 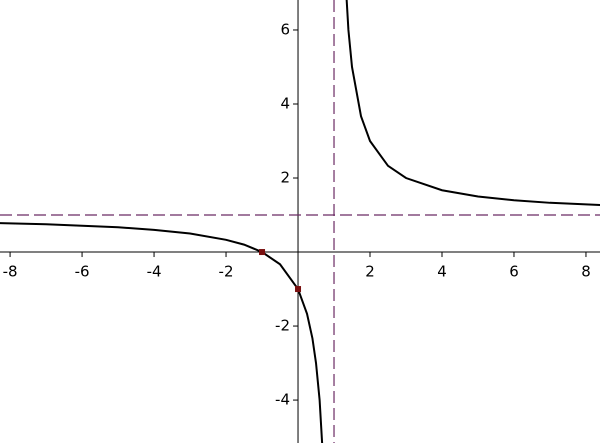 I want to click on y-tick-label: -4, so click(x=282, y=400).